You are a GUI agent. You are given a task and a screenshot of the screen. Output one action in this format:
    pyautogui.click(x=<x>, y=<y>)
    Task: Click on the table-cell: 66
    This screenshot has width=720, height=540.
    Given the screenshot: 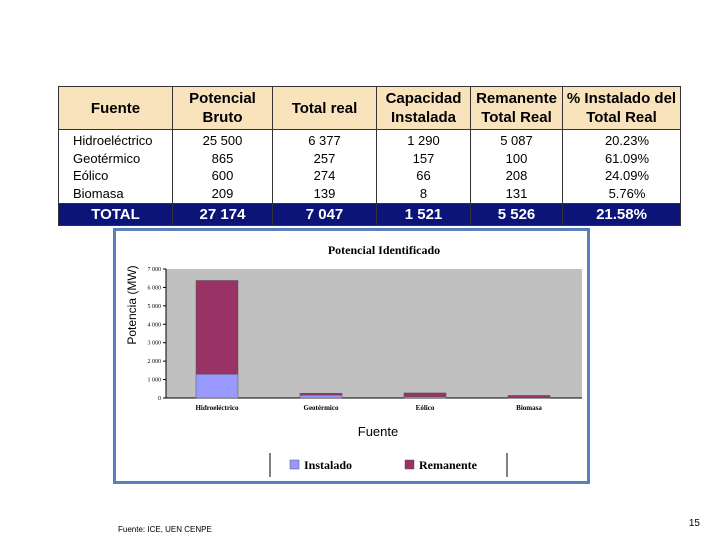 What is the action you would take?
    pyautogui.click(x=423, y=175)
    